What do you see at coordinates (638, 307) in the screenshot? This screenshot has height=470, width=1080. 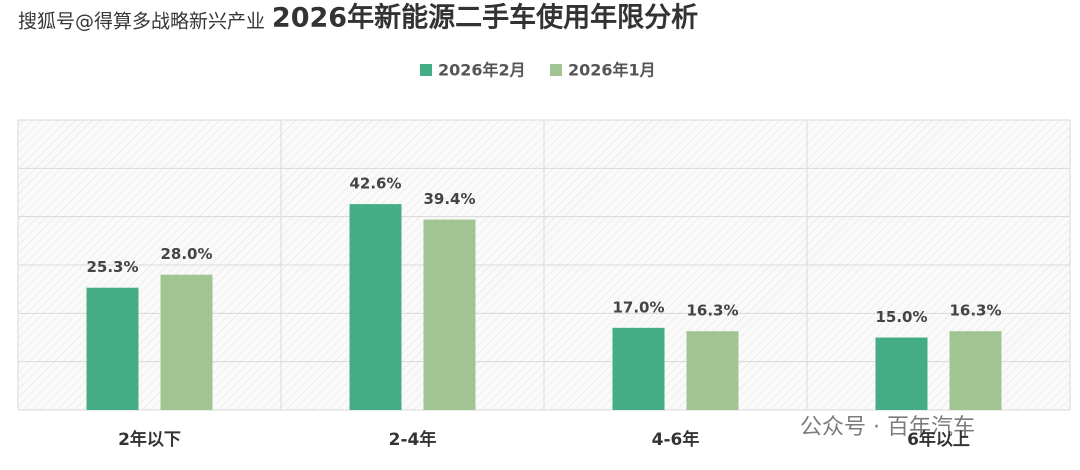 I see `value-label: 17.0%` at bounding box center [638, 307].